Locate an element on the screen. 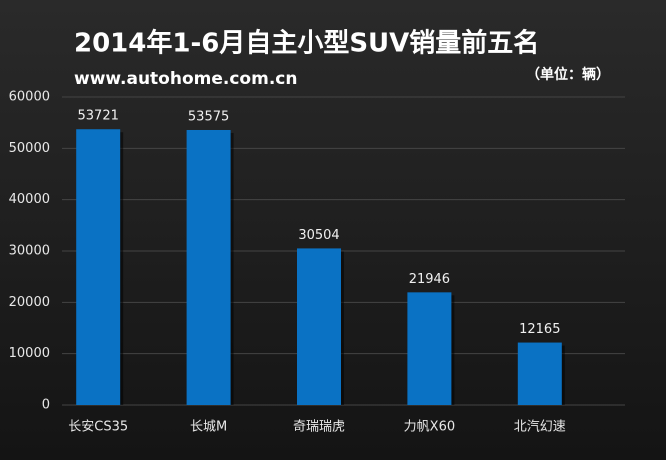 The height and width of the screenshot is (460, 666). x-tick-label: 力帆X60 is located at coordinates (429, 427).